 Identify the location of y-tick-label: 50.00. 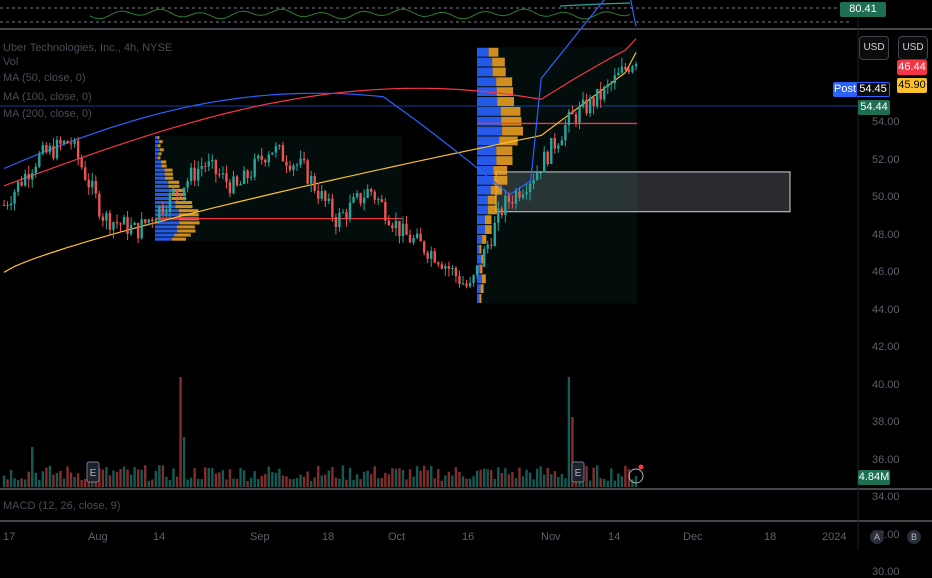
(886, 197).